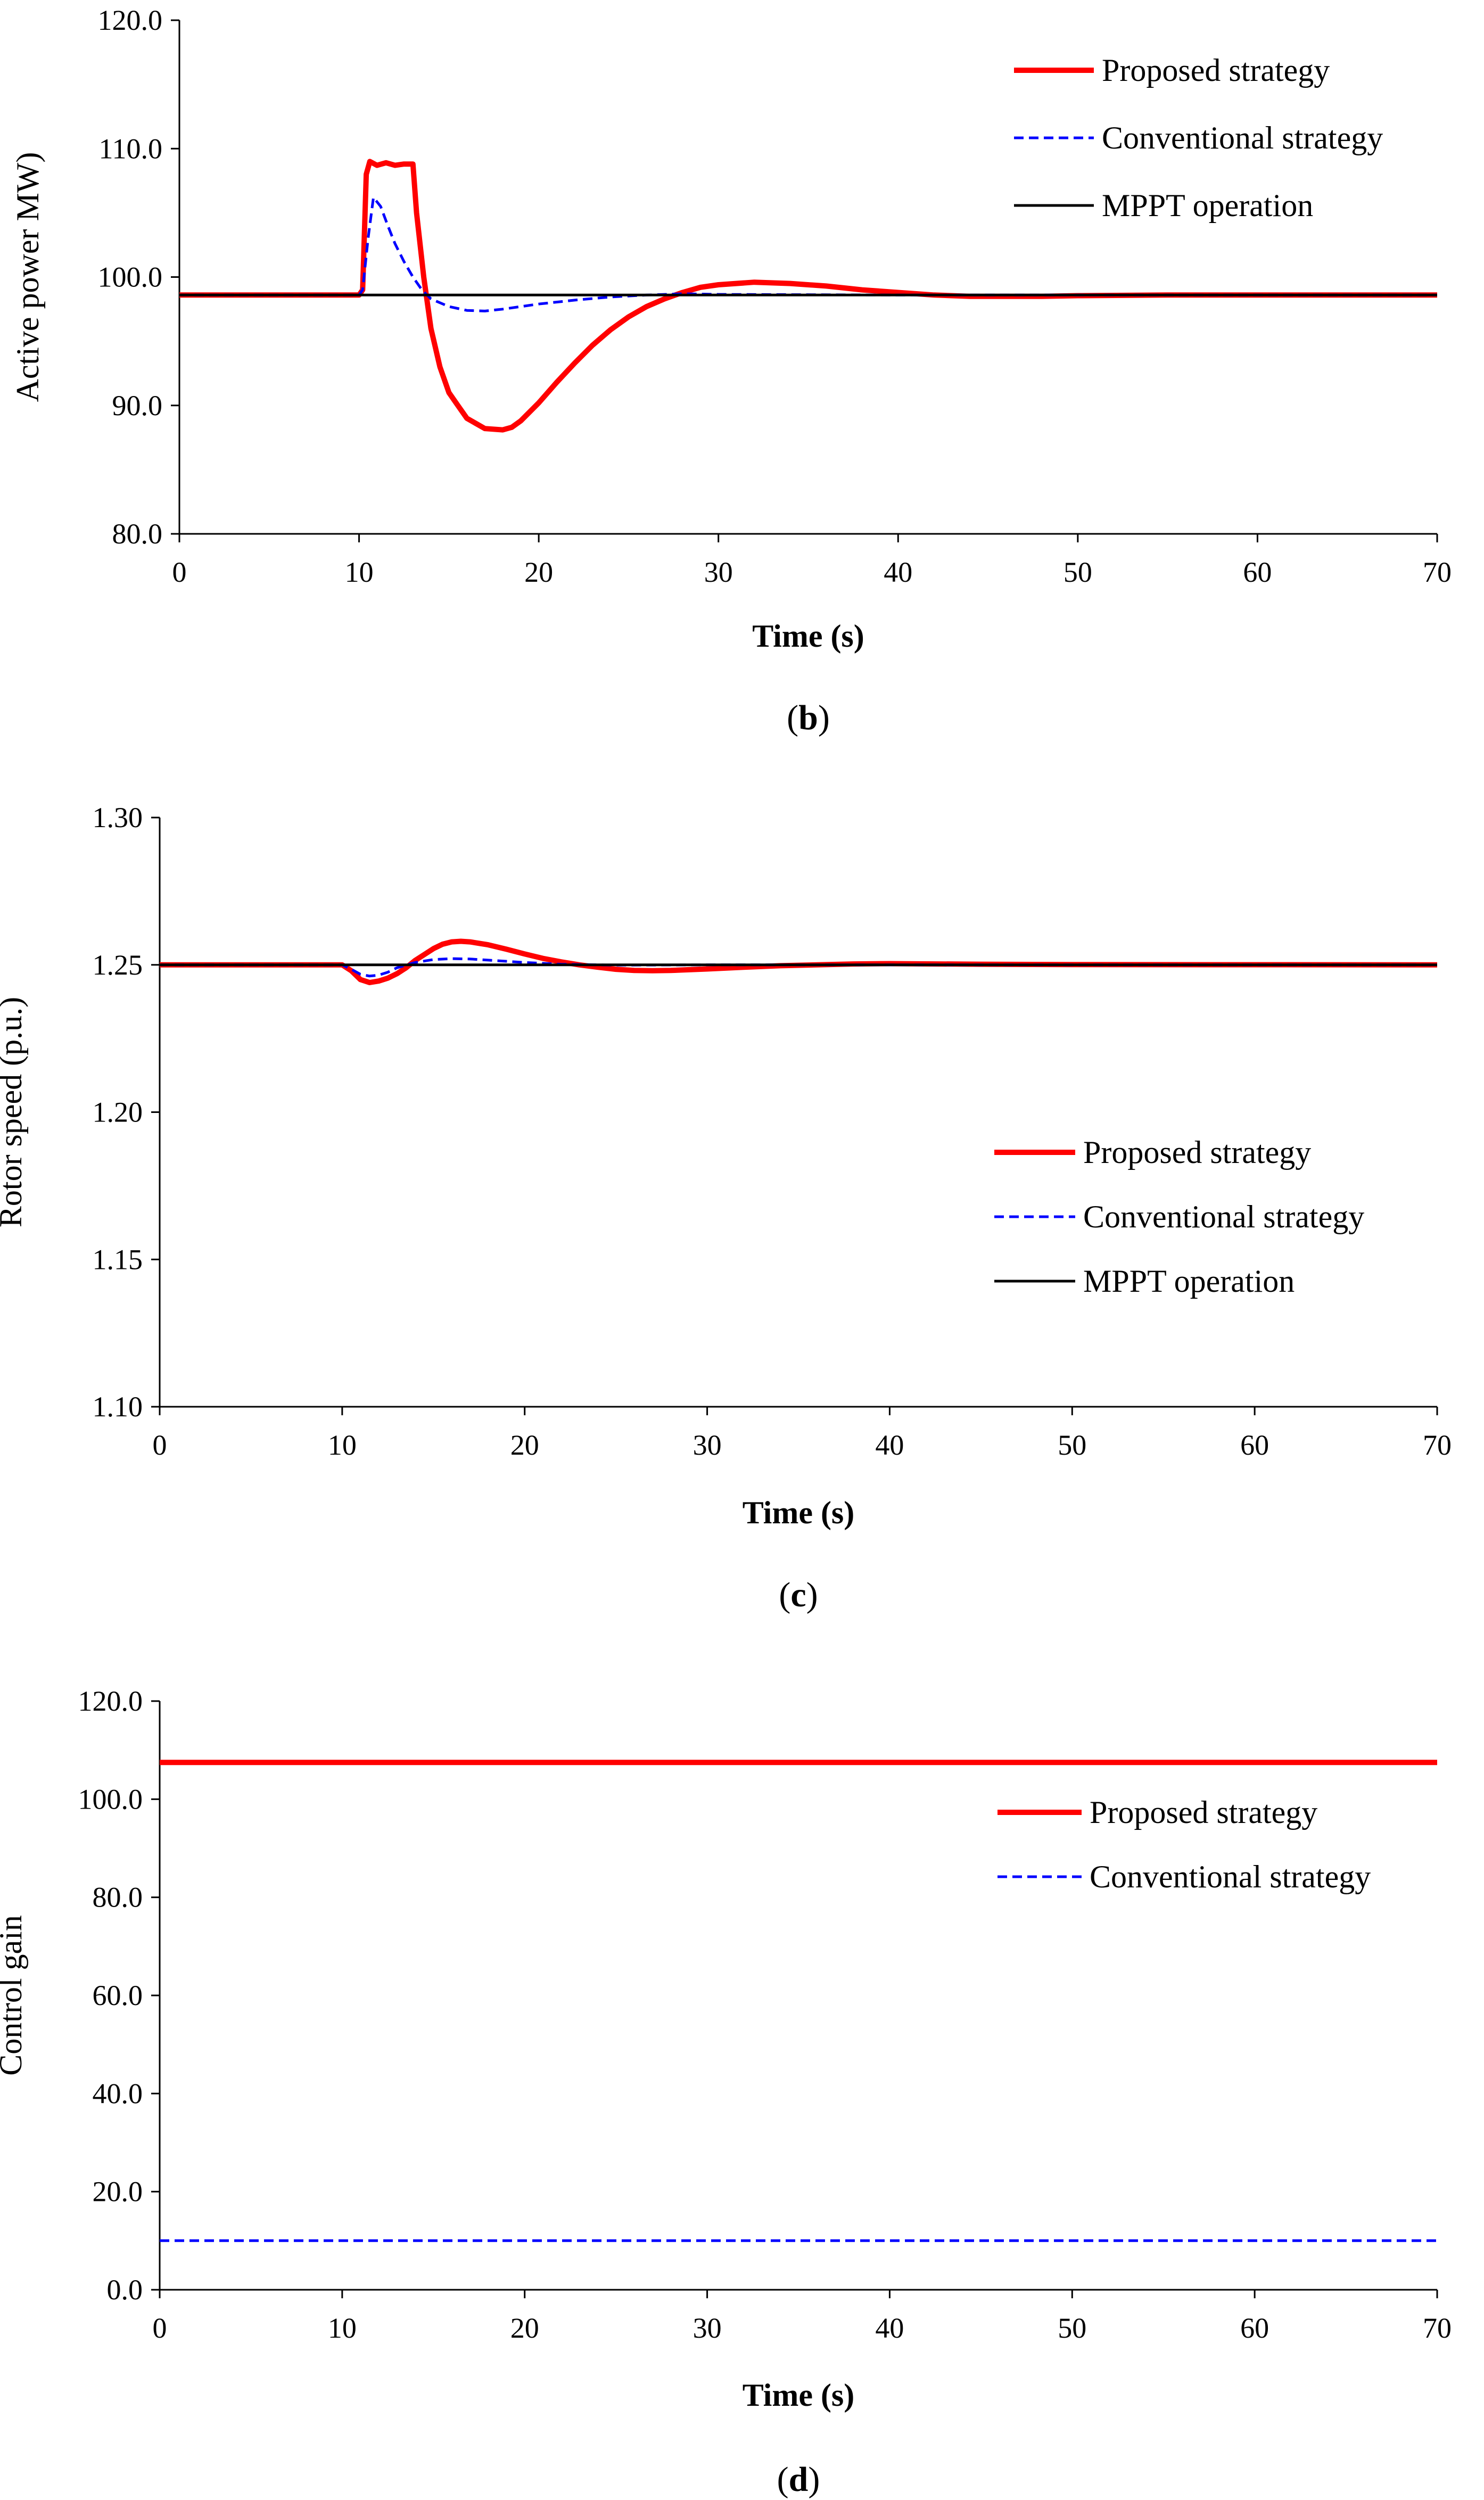 This screenshot has width=1484, height=2500. What do you see at coordinates (118, 818) in the screenshot?
I see `y-tick-label: 1.30` at bounding box center [118, 818].